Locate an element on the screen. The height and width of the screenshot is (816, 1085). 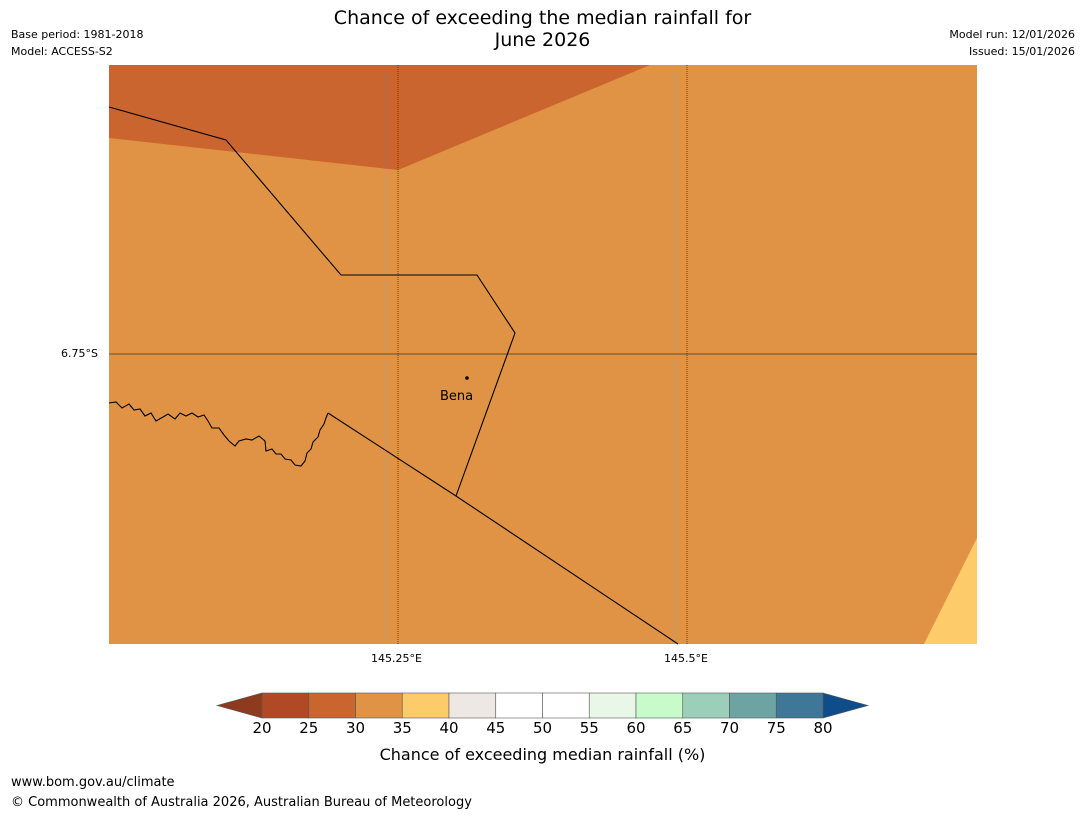
model-run-text: Model run: 12/01/2026 is located at coordinates (1012, 34).